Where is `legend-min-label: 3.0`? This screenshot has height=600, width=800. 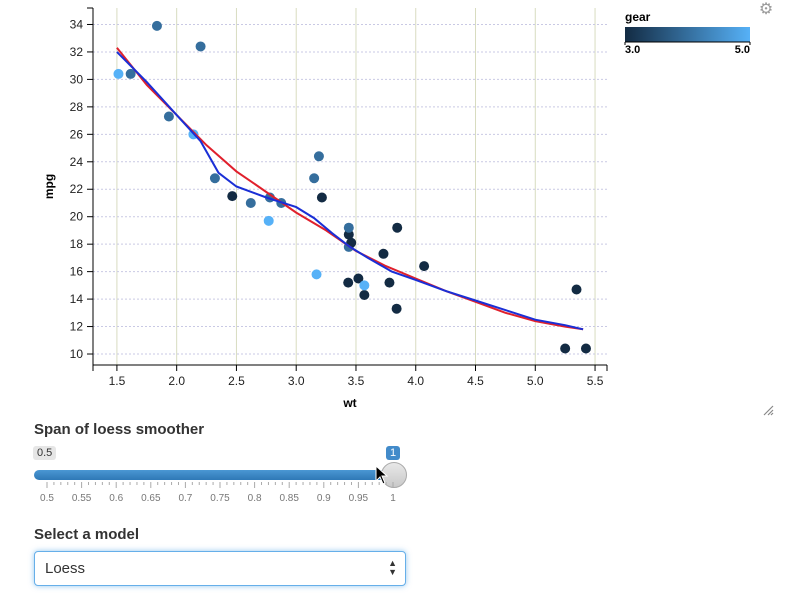 legend-min-label: 3.0 is located at coordinates (632, 50).